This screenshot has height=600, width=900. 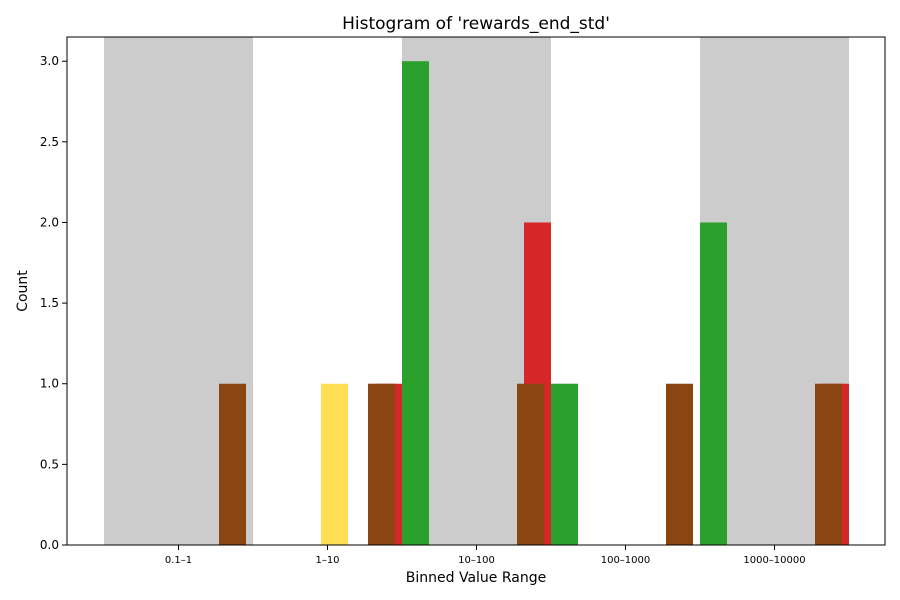 I want to click on x-axis-label: Binned Value Range, so click(x=476, y=578).